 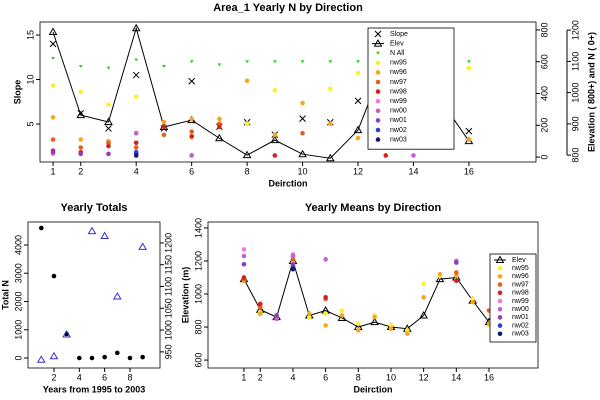 What do you see at coordinates (398, 120) in the screenshot?
I see `legend-label: nw01` at bounding box center [398, 120].